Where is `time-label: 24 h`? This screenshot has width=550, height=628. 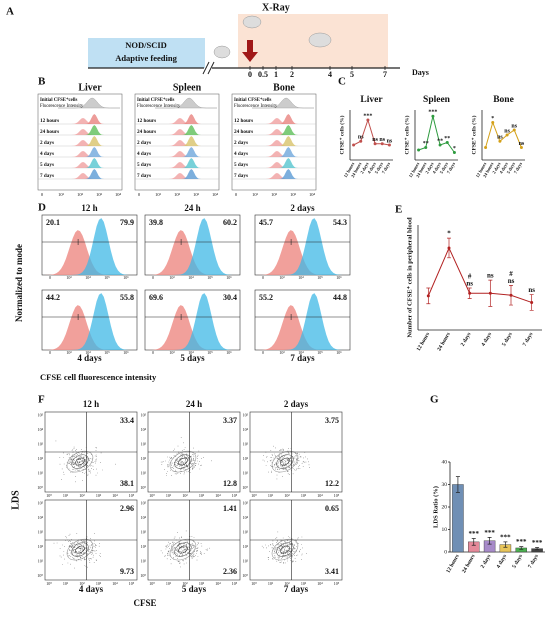
time-label: 24 h is located at coordinates (192, 208).